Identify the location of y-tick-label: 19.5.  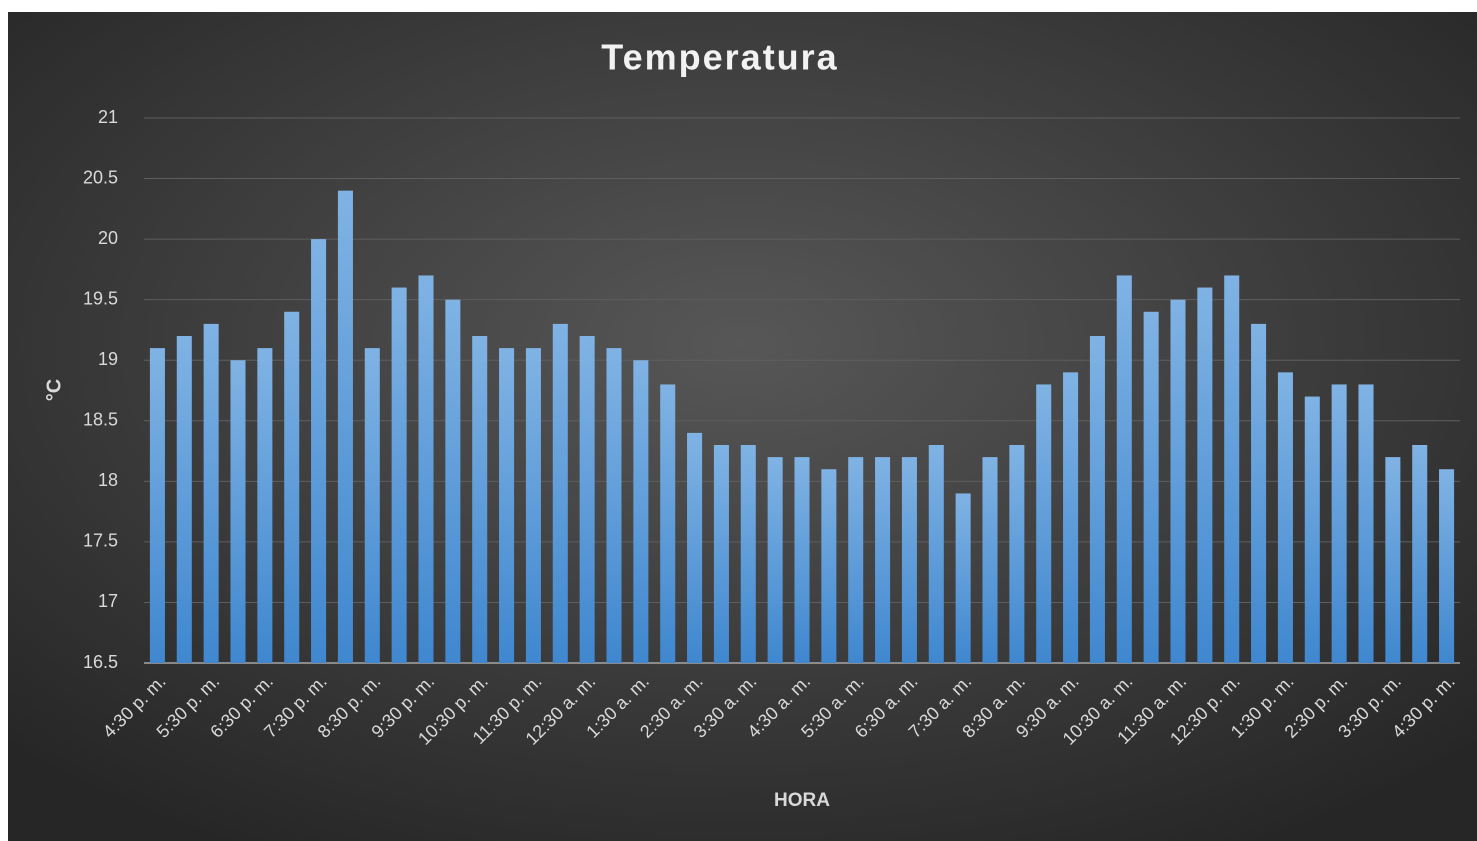
(100, 298).